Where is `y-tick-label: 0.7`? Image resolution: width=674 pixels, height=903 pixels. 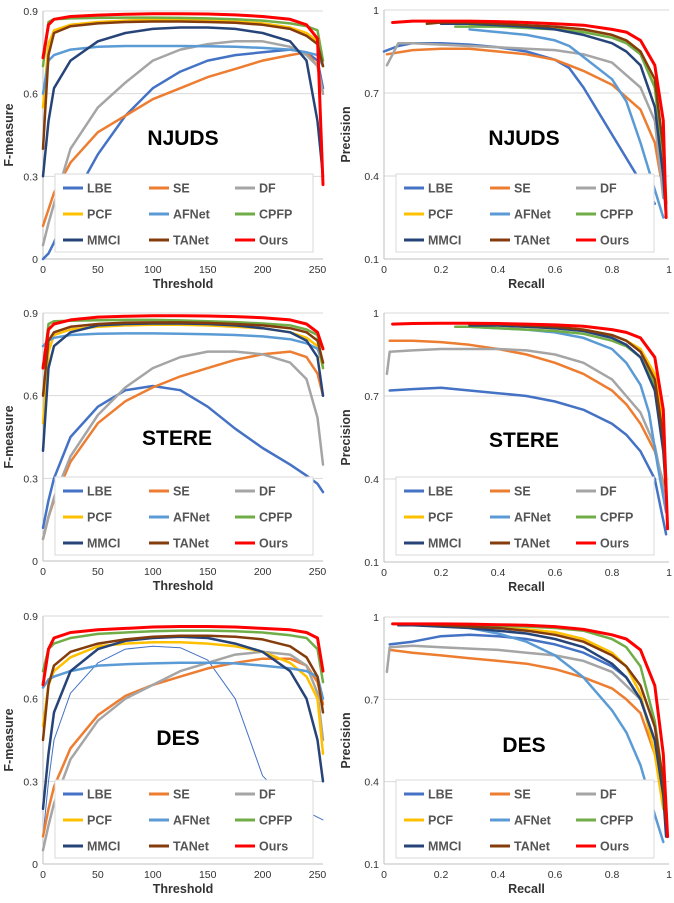 y-tick-label: 0.7 is located at coordinates (371, 700).